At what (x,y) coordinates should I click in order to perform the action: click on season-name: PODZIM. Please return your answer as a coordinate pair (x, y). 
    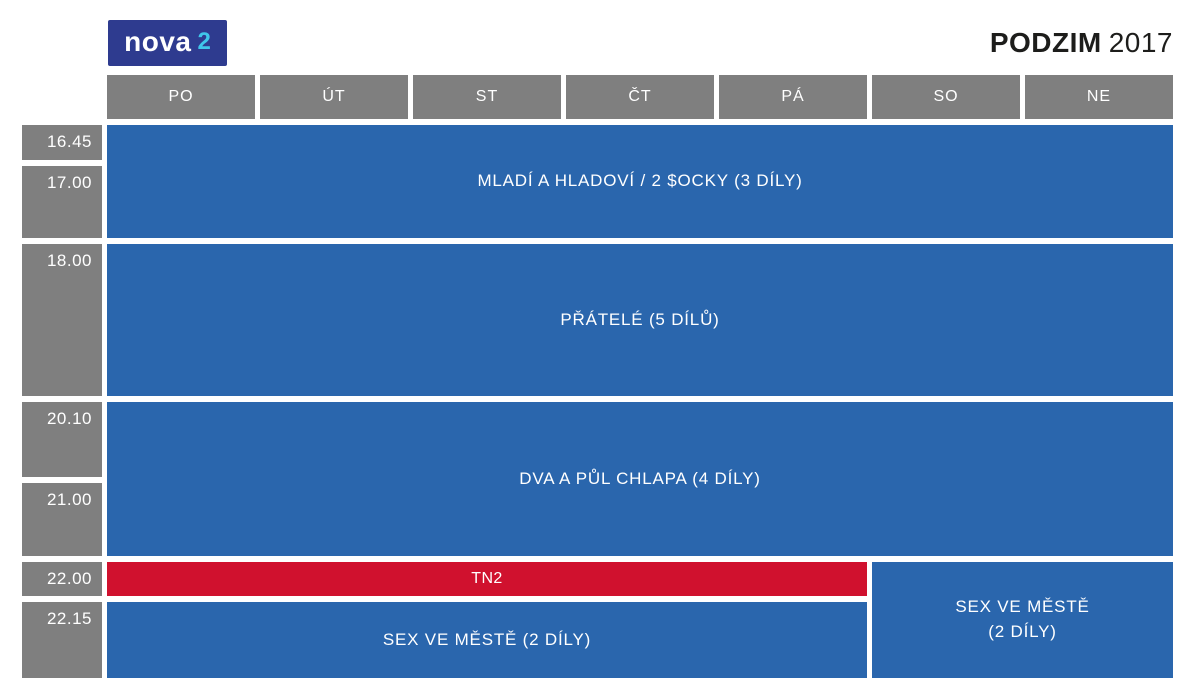
    Looking at the image, I should click on (1045, 42).